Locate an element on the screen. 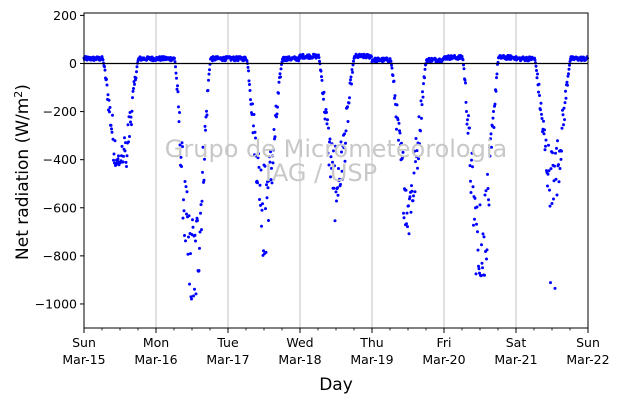 The width and height of the screenshot is (622, 403). y-axis-title-superscript: 2 is located at coordinates (18, 94).